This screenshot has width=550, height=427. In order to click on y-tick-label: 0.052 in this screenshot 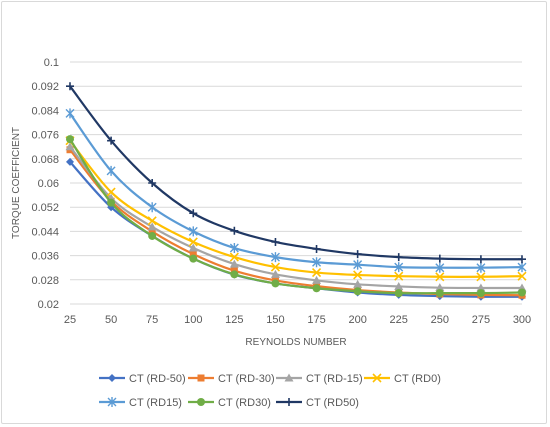, I will do `click(45, 208)`.